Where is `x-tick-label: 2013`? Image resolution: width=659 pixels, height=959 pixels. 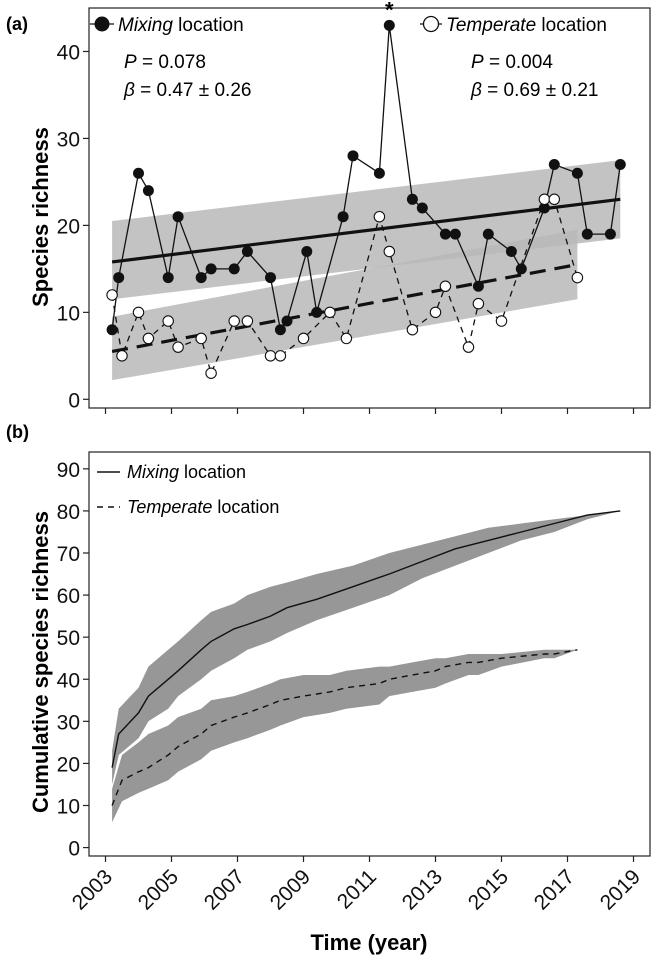 x-tick-label: 2013 is located at coordinates (422, 889).